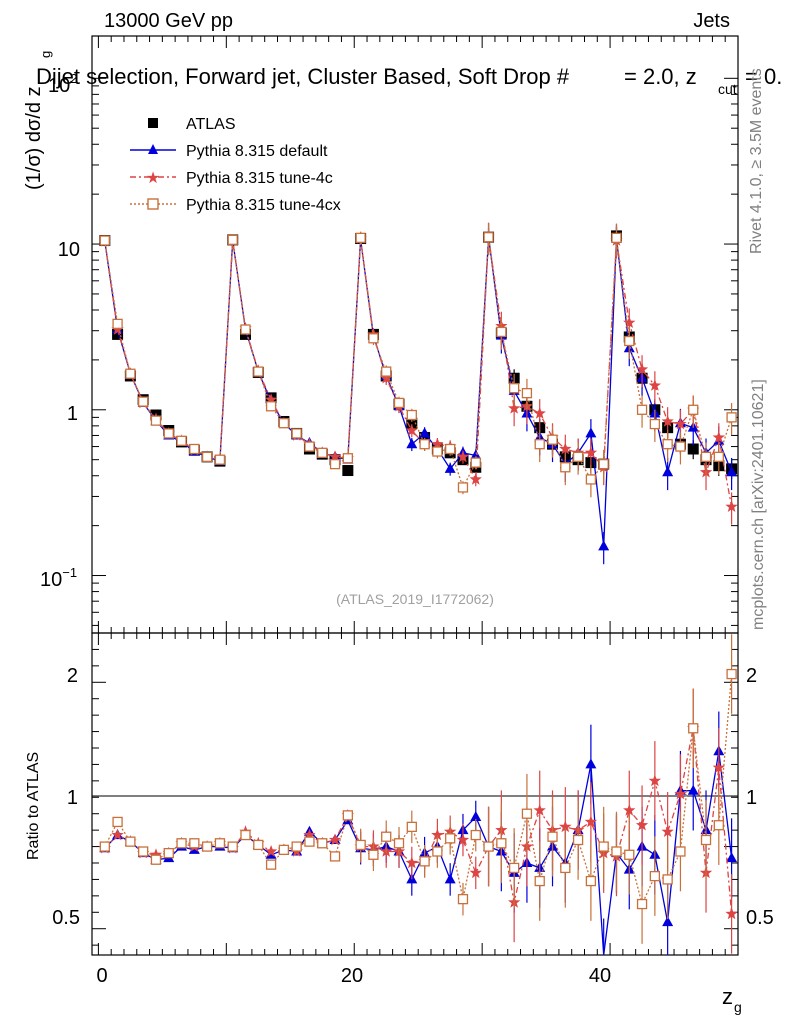 This screenshot has width=786, height=1024. I want to click on ratio-tick-label-2-right: 2, so click(751, 676).